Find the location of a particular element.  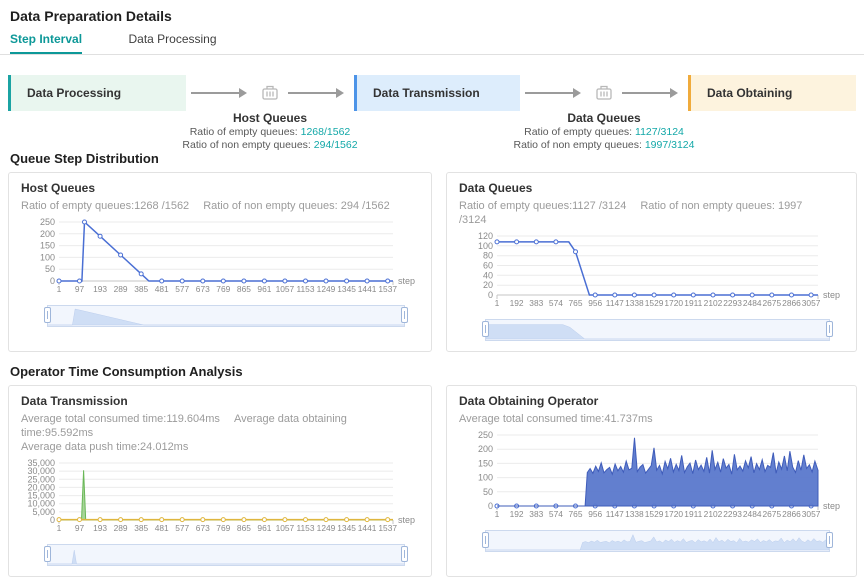

tab-bar: Step Interval Data Processing is located at coordinates (432, 40).